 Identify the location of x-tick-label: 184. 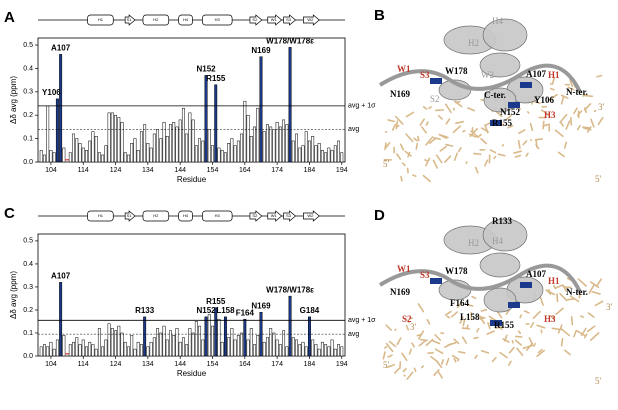
(310, 170).